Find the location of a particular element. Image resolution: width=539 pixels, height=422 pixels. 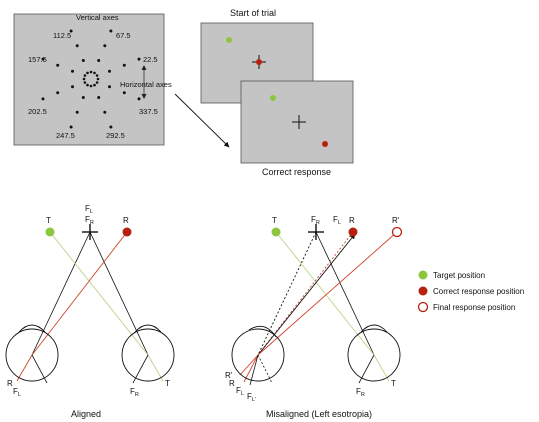

misaligned-deviated-fixation-line is located at coordinates (306, 294).